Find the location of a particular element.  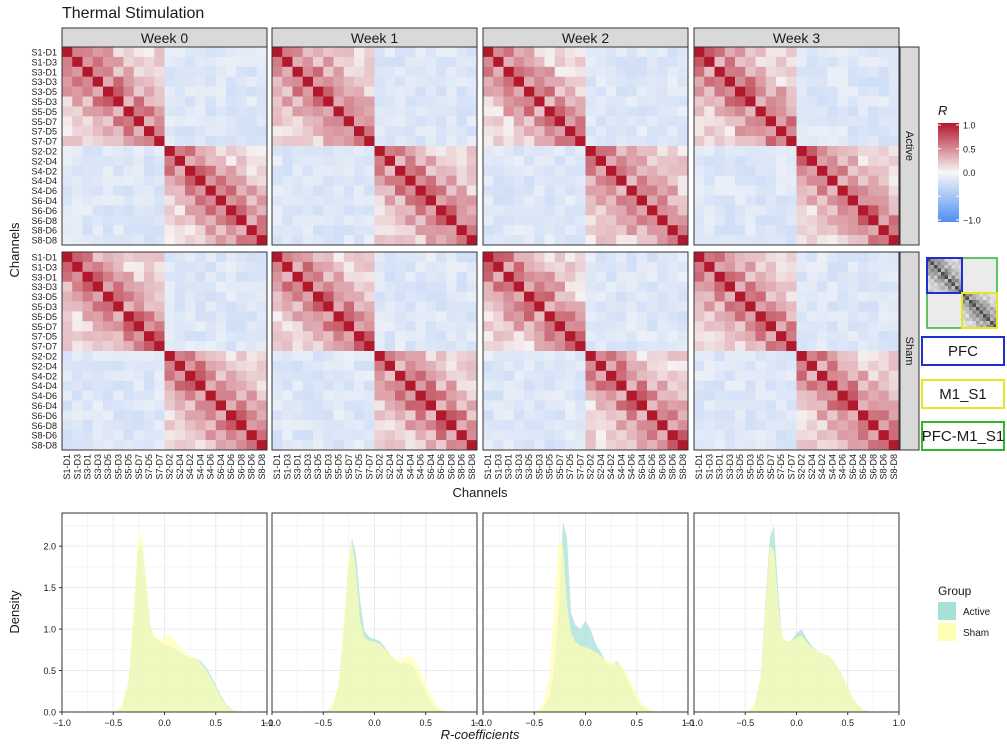

legend-key-active is located at coordinates (947, 611).